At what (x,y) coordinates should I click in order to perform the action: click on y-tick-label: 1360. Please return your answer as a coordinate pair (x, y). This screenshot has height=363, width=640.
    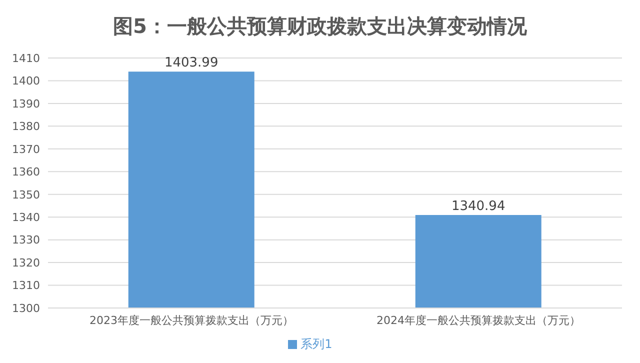
    Looking at the image, I should click on (26, 172).